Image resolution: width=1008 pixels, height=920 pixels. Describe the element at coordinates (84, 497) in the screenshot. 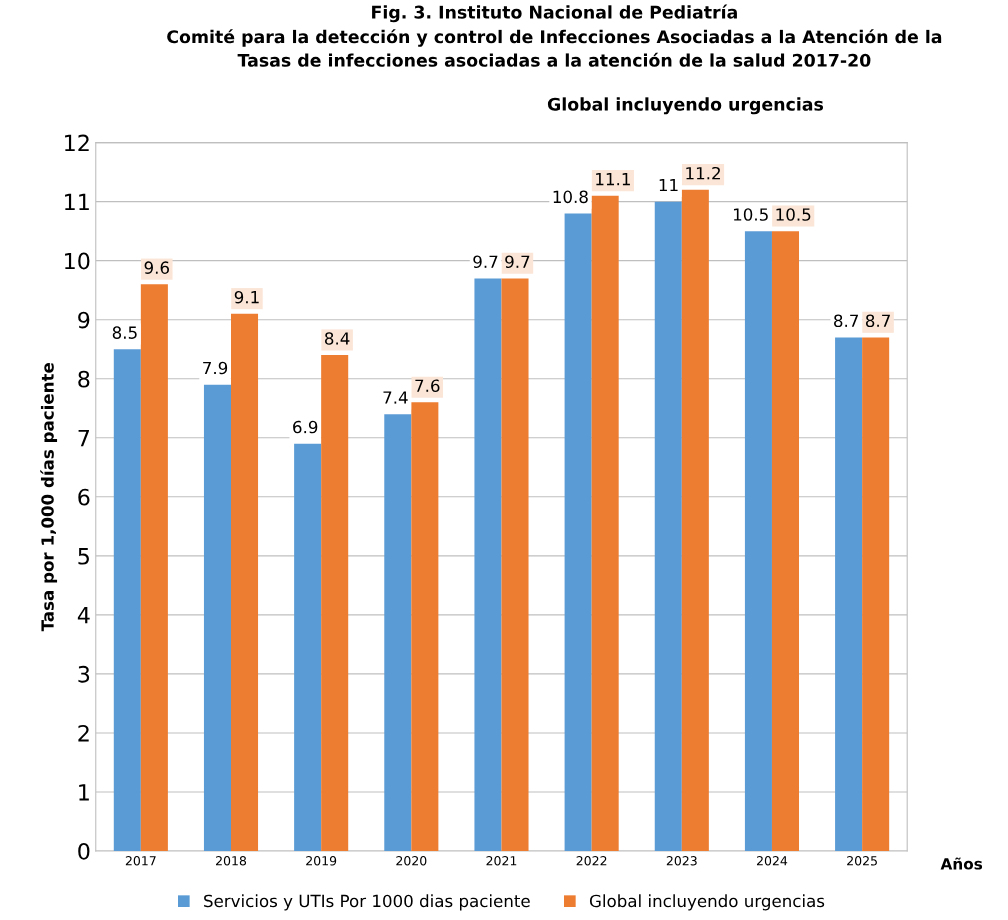

I see `y-tick-label: 6` at that location.